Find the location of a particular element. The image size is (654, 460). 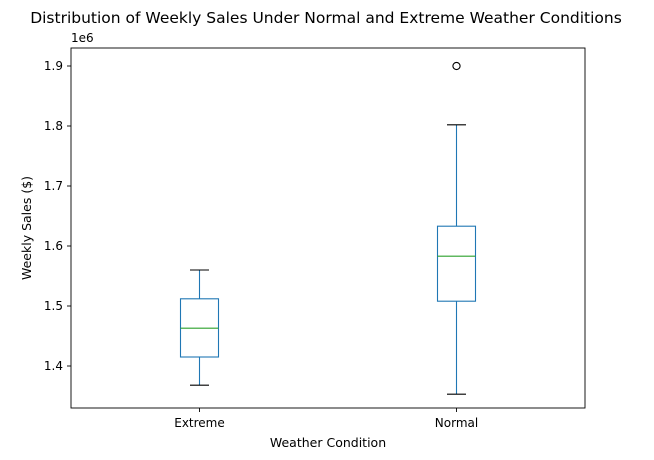

y-tick-label: 1.5 is located at coordinates (53, 306).